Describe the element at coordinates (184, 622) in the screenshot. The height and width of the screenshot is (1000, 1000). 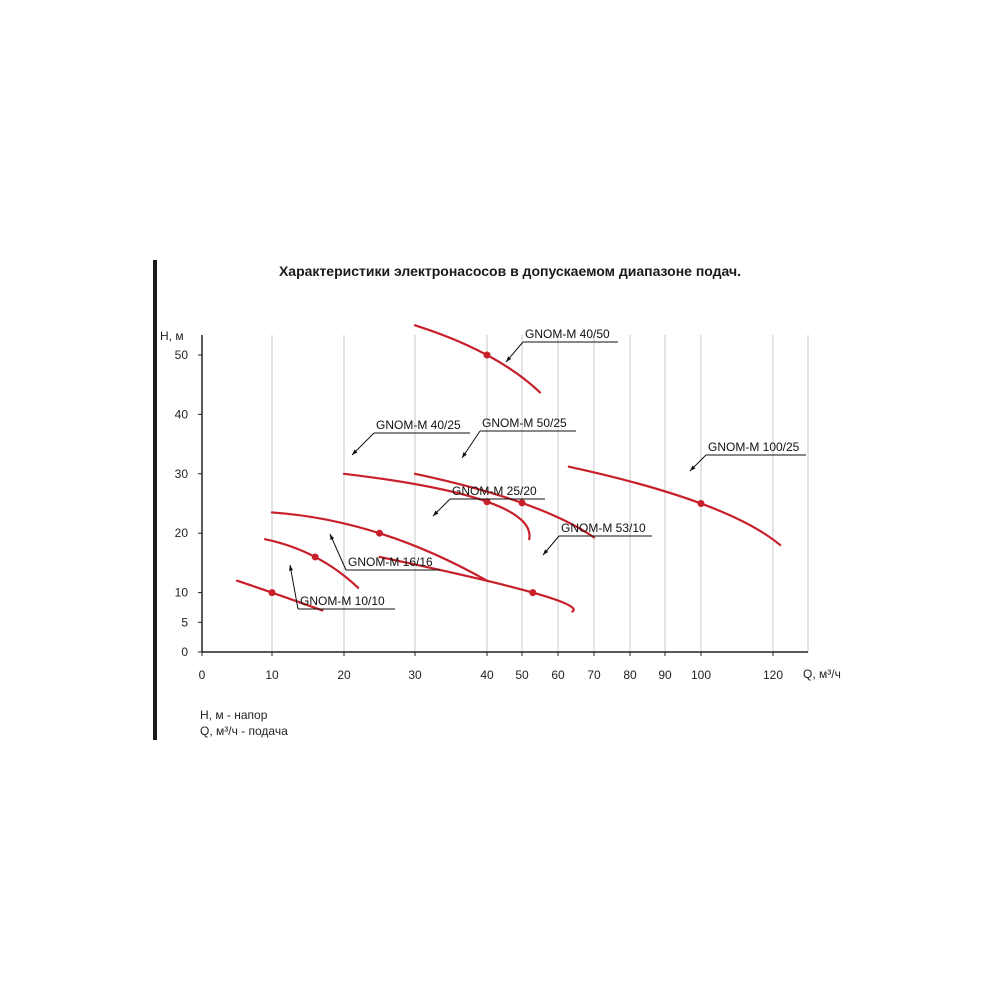
I see `y-tick-label-5: 5` at that location.